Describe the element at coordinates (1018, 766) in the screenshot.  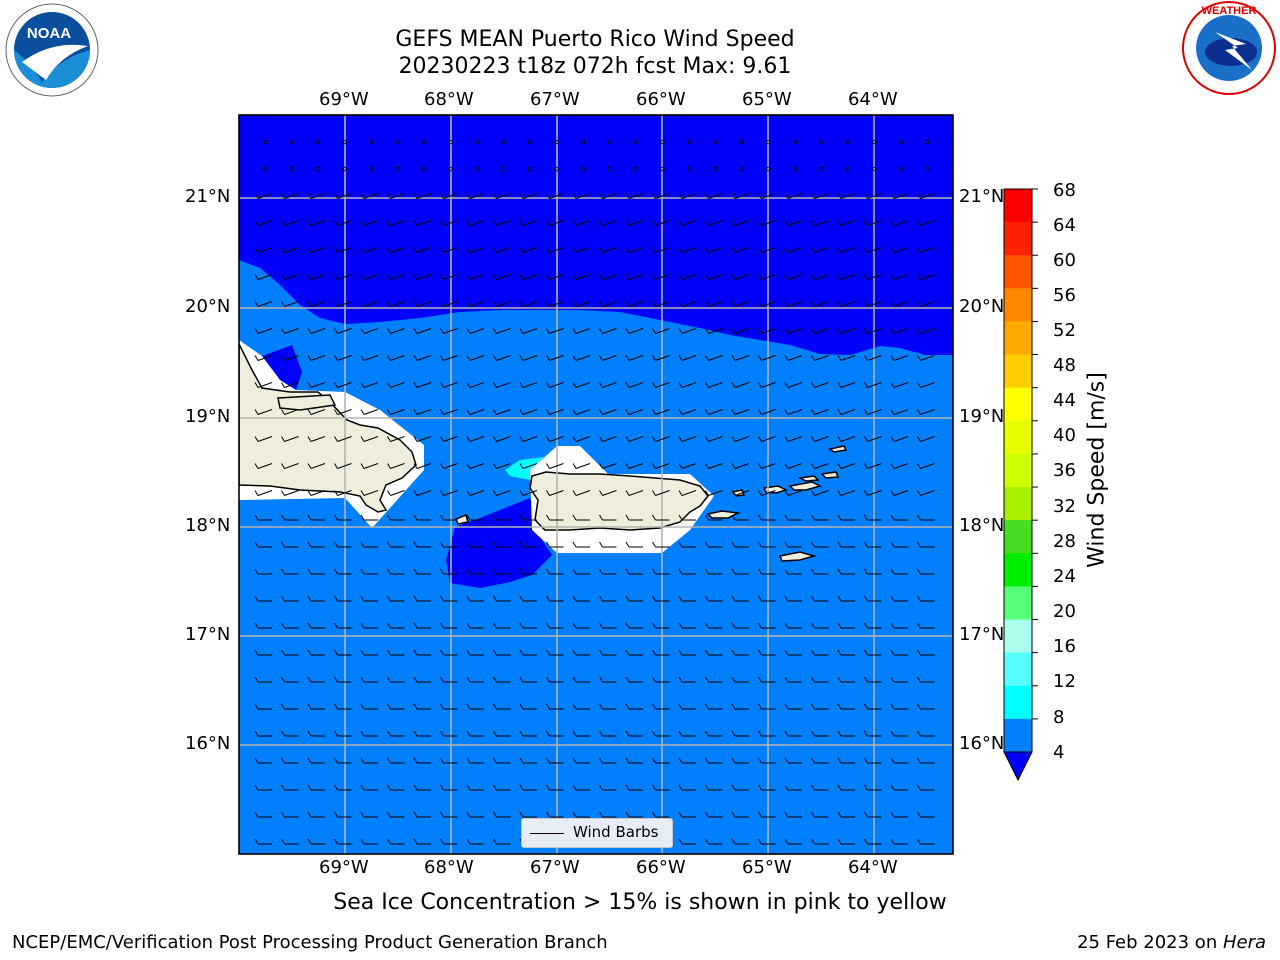
I see `colorbar-extend-arrow` at that location.